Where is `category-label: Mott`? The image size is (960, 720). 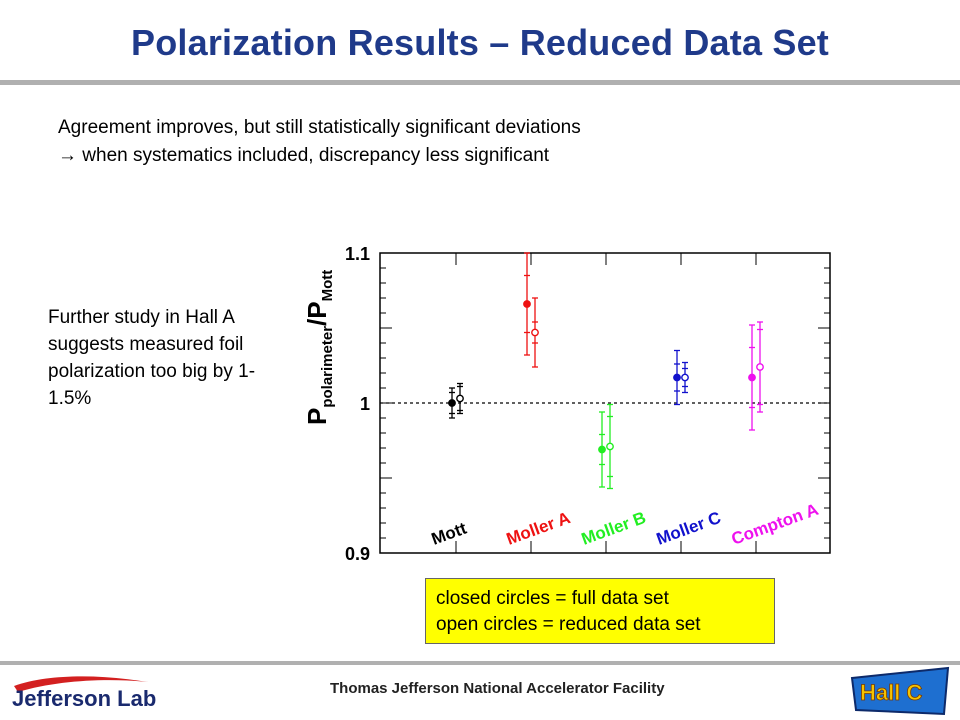 category-label: Mott is located at coordinates (449, 534).